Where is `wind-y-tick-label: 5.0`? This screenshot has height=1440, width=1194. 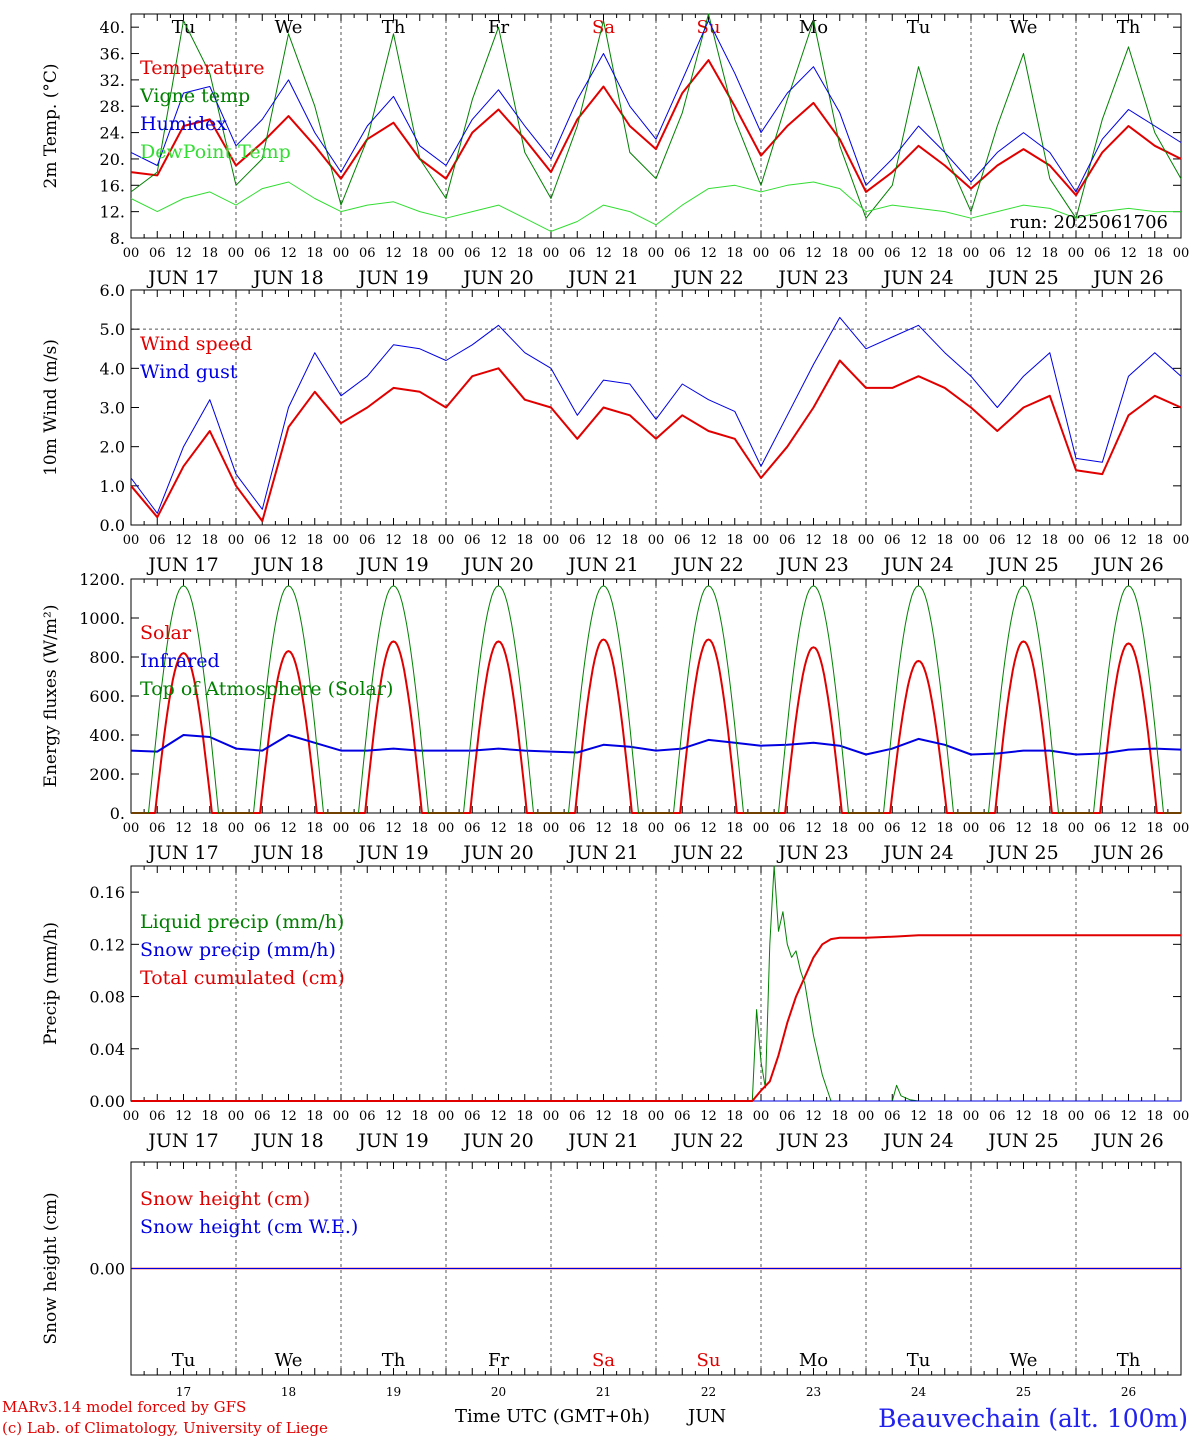
wind-y-tick-label: 5.0 is located at coordinates (112, 329).